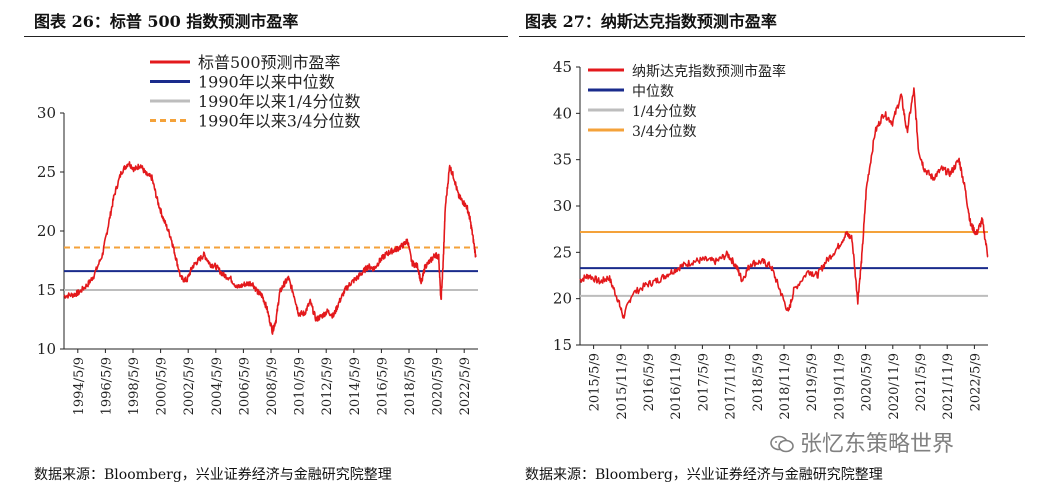  Describe the element at coordinates (300, 386) in the screenshot. I see `left-x-tick-label: 2010/5/9` at that location.